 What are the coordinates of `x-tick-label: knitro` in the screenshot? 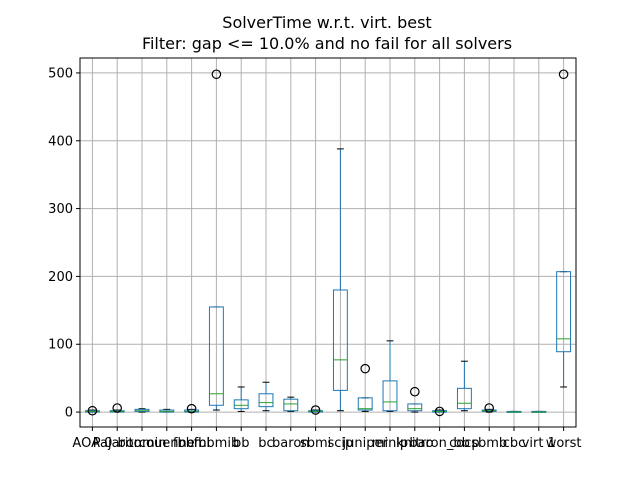 It's located at (415, 443).